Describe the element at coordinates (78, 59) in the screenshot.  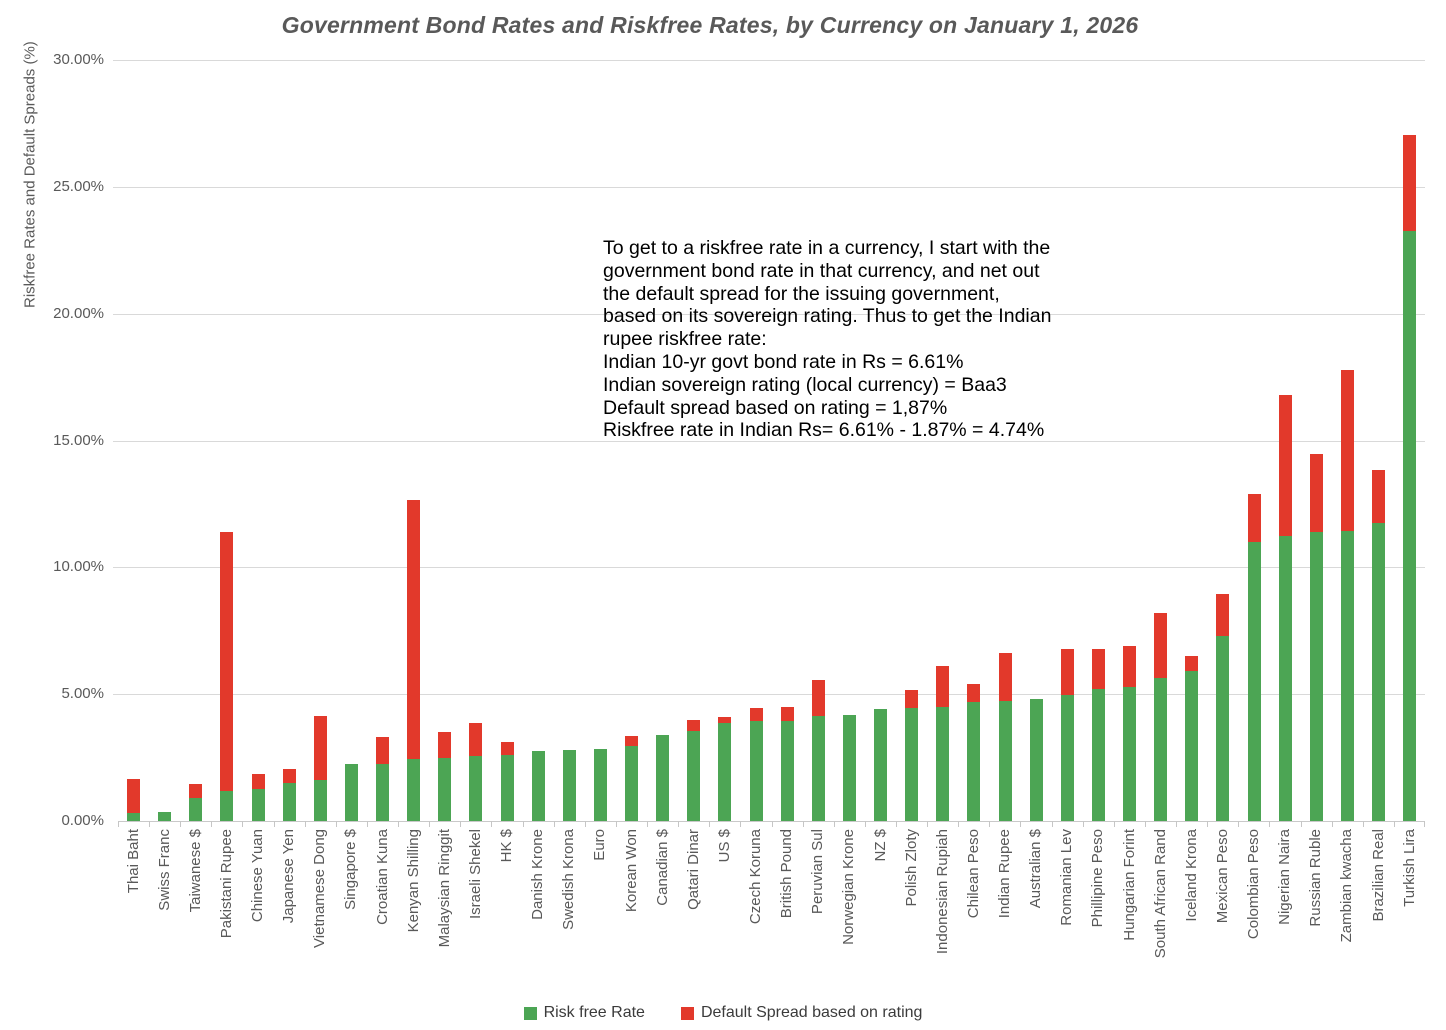
I see `y-tick-label: 30.00%` at that location.